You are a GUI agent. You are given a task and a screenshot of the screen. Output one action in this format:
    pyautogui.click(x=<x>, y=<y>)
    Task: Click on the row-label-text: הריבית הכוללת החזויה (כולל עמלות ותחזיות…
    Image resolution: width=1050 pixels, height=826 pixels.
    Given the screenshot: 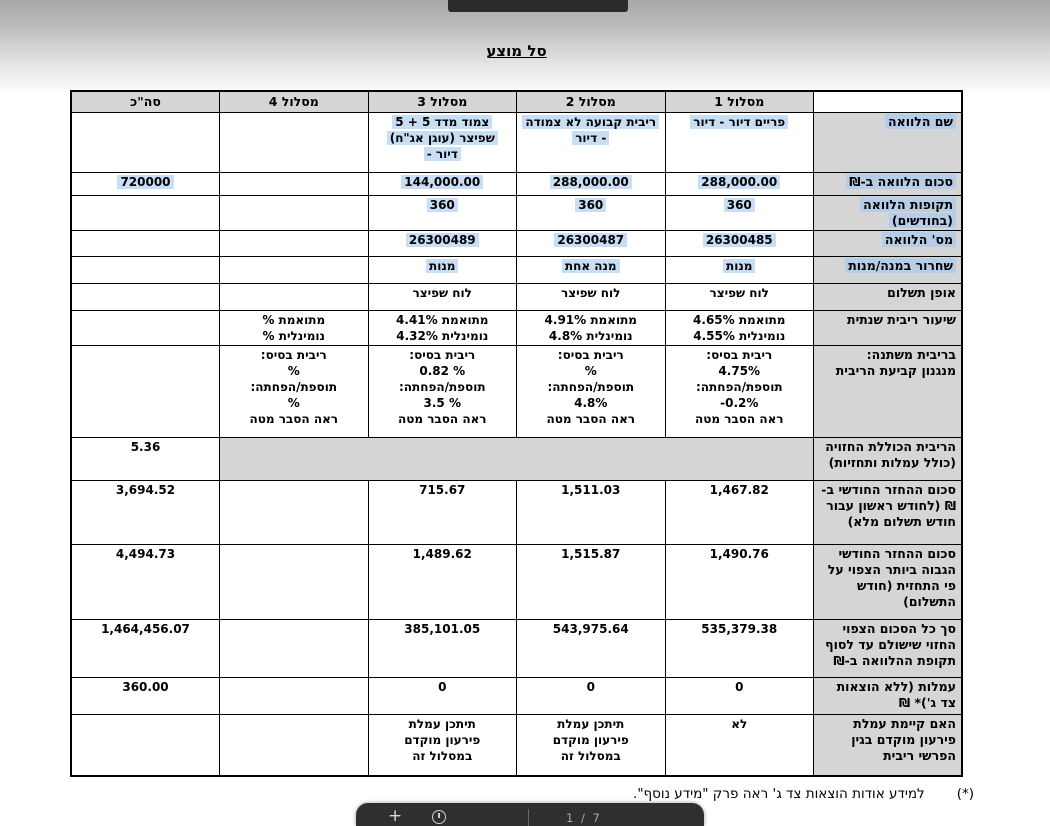 What is the action you would take?
    pyautogui.click(x=890, y=454)
    